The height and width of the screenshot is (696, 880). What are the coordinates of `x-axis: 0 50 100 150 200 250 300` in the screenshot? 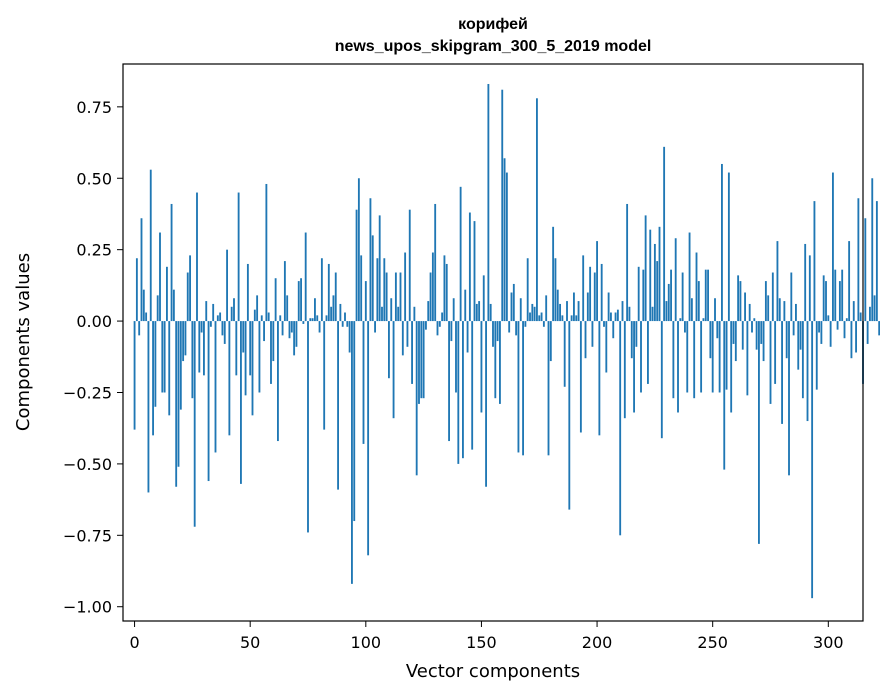 It's located at (486, 636).